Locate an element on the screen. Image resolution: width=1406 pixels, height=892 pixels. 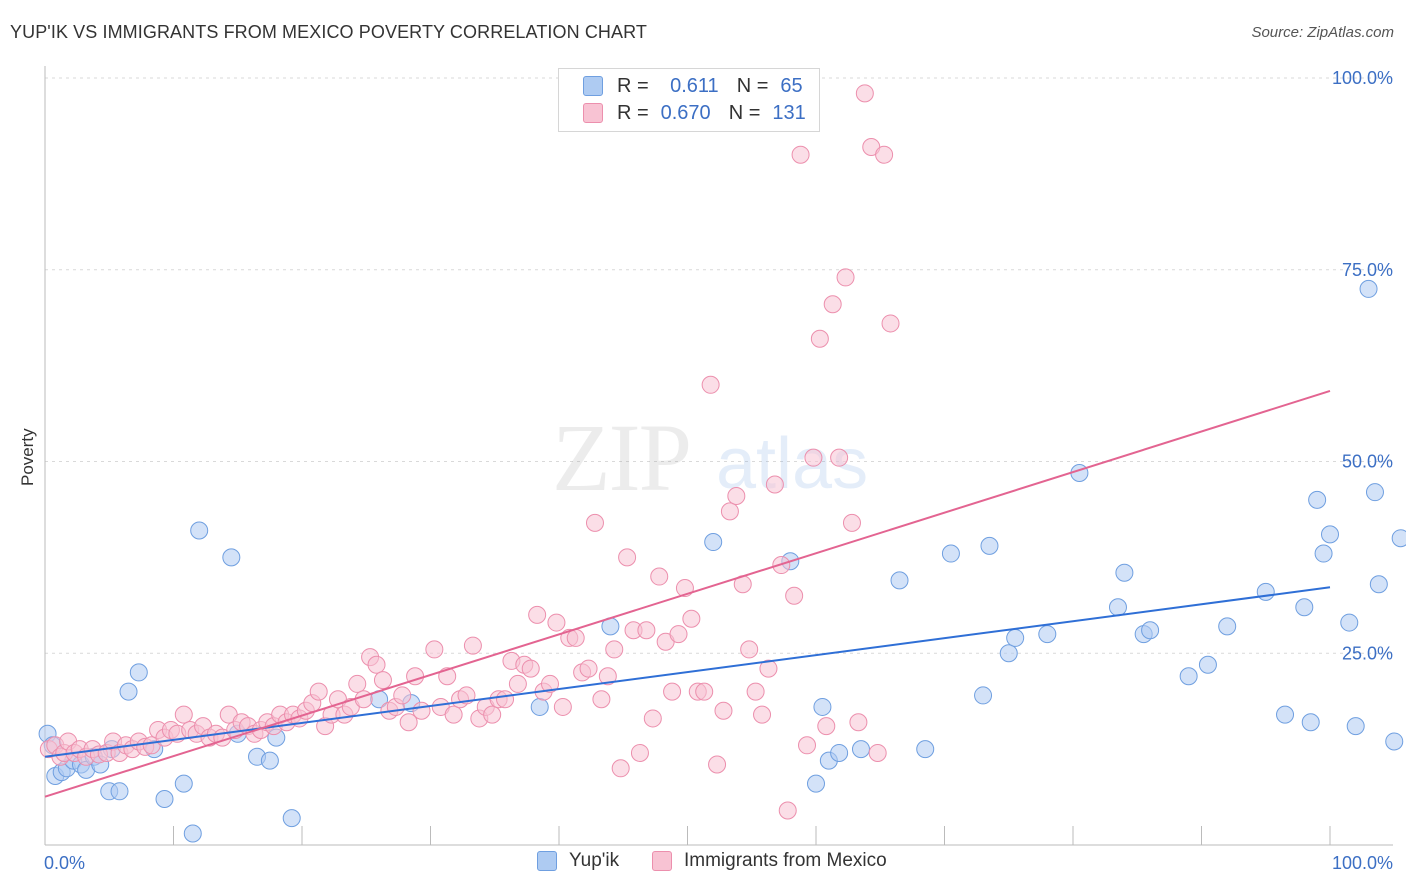
legend-item-yupik: Yup'ik is located at coordinates (578, 861).